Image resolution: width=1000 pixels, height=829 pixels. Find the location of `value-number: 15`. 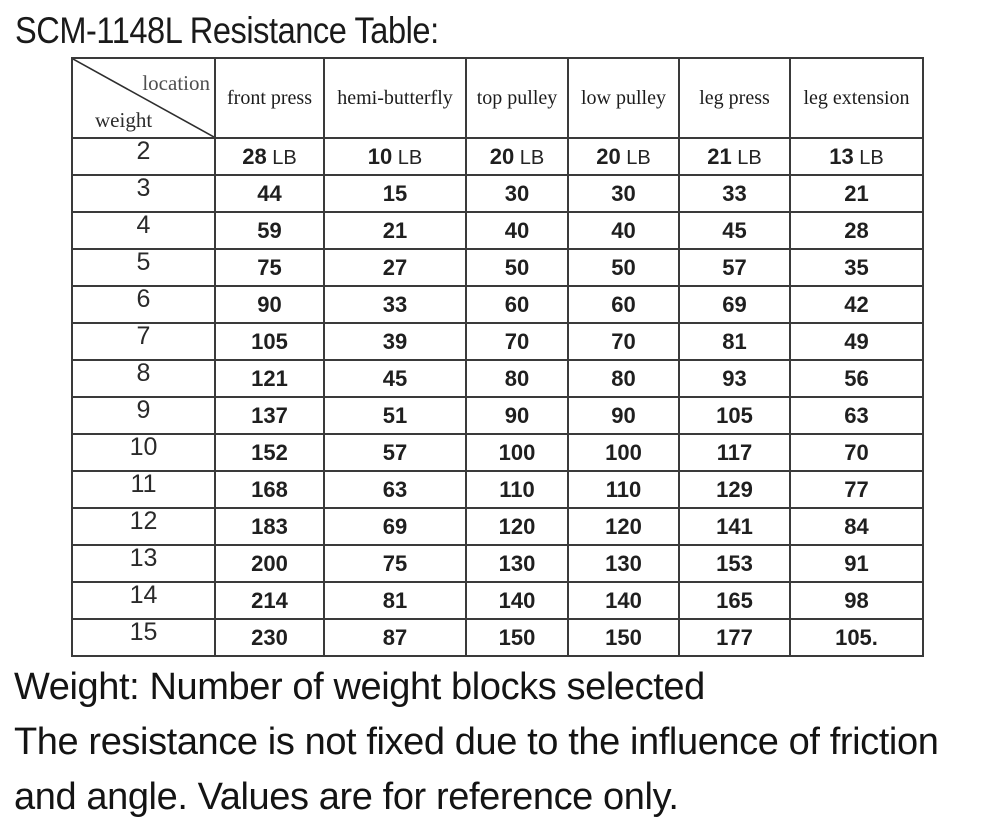

value-number: 15 is located at coordinates (395, 193).